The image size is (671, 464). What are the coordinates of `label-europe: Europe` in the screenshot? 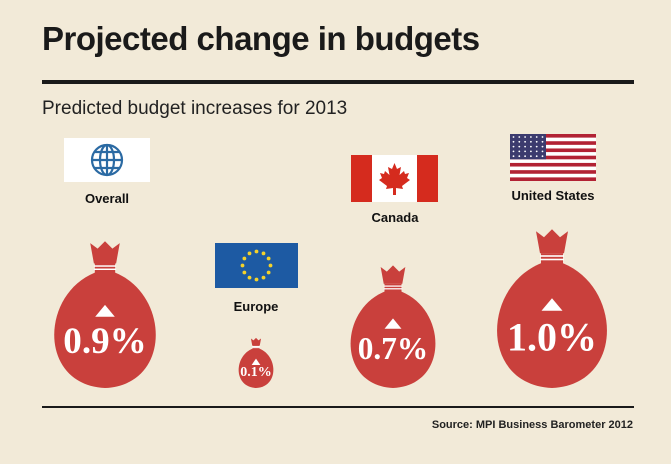 It's located at (256, 306).